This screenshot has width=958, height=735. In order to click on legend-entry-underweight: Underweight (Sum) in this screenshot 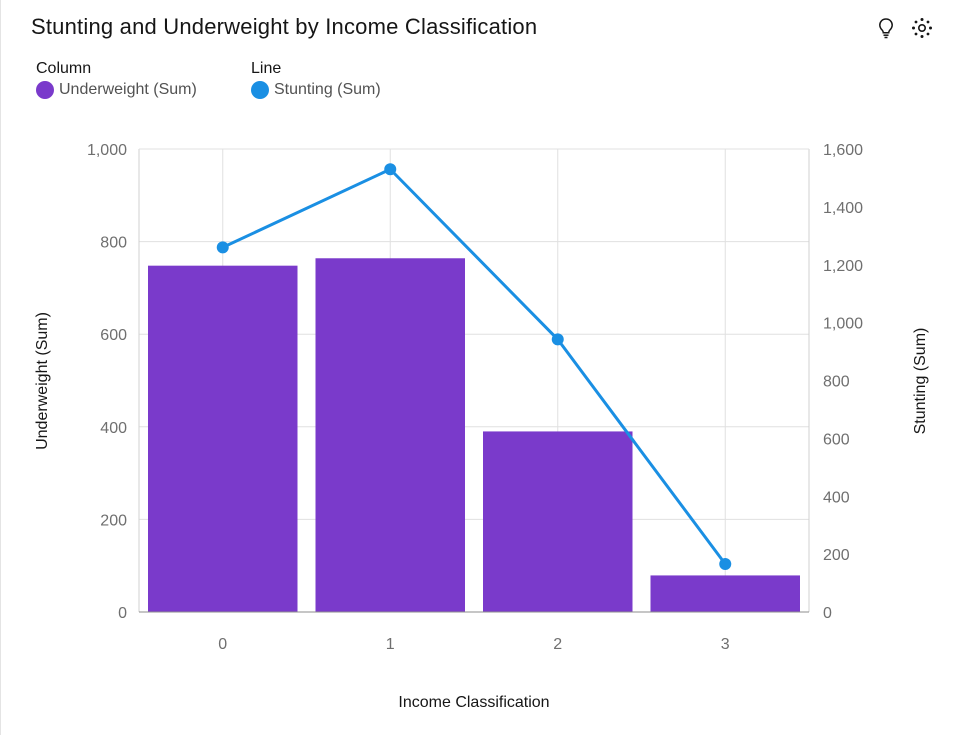, I will do `click(116, 90)`.